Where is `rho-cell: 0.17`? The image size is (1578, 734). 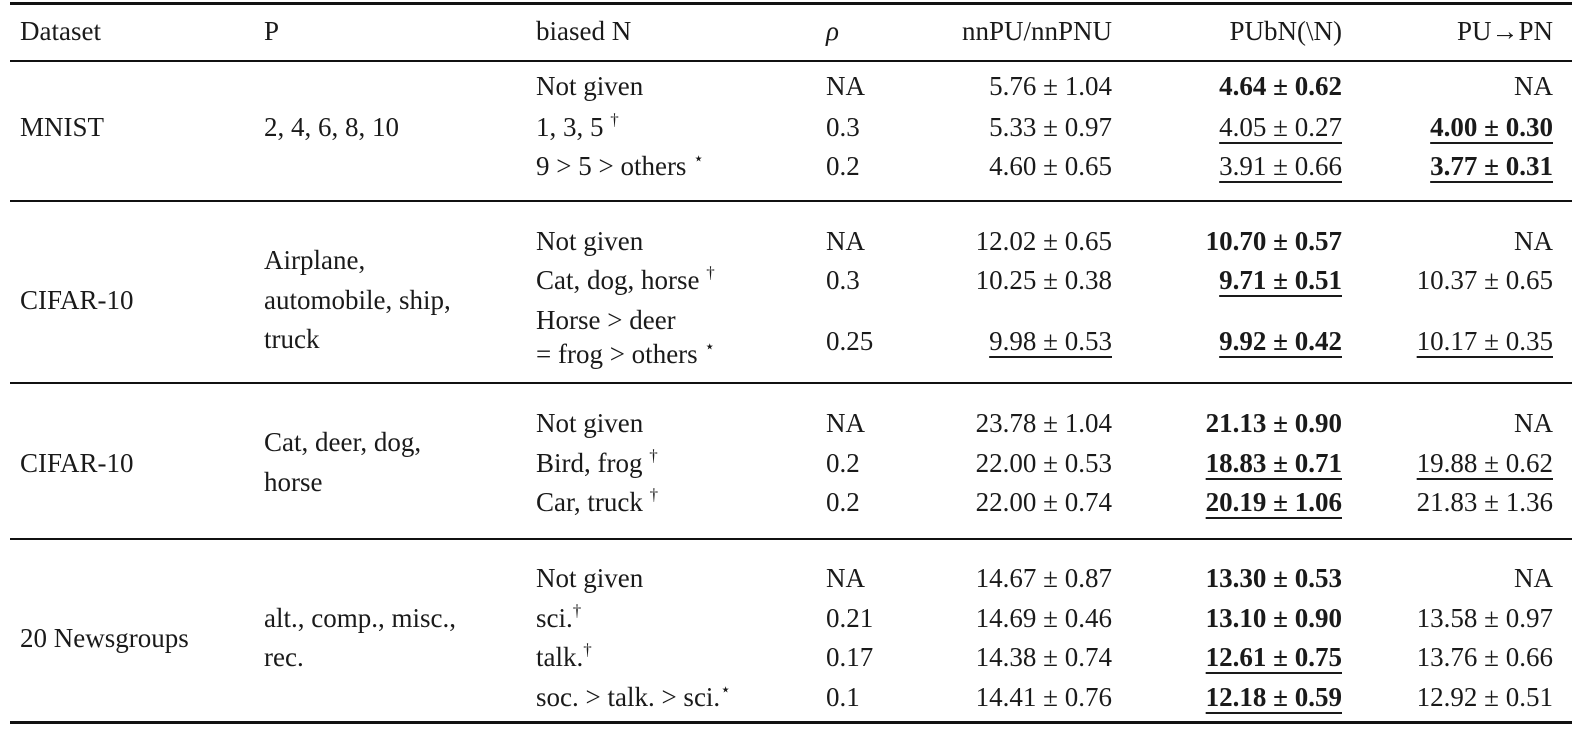 rho-cell: 0.17 is located at coordinates (850, 657).